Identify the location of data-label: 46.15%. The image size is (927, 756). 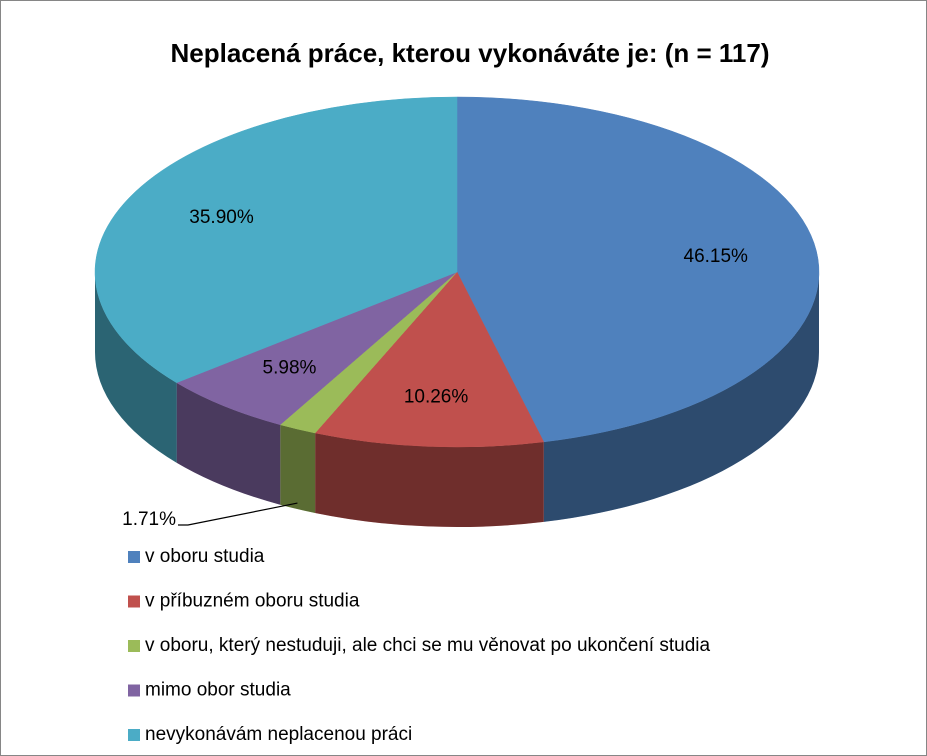
(716, 256).